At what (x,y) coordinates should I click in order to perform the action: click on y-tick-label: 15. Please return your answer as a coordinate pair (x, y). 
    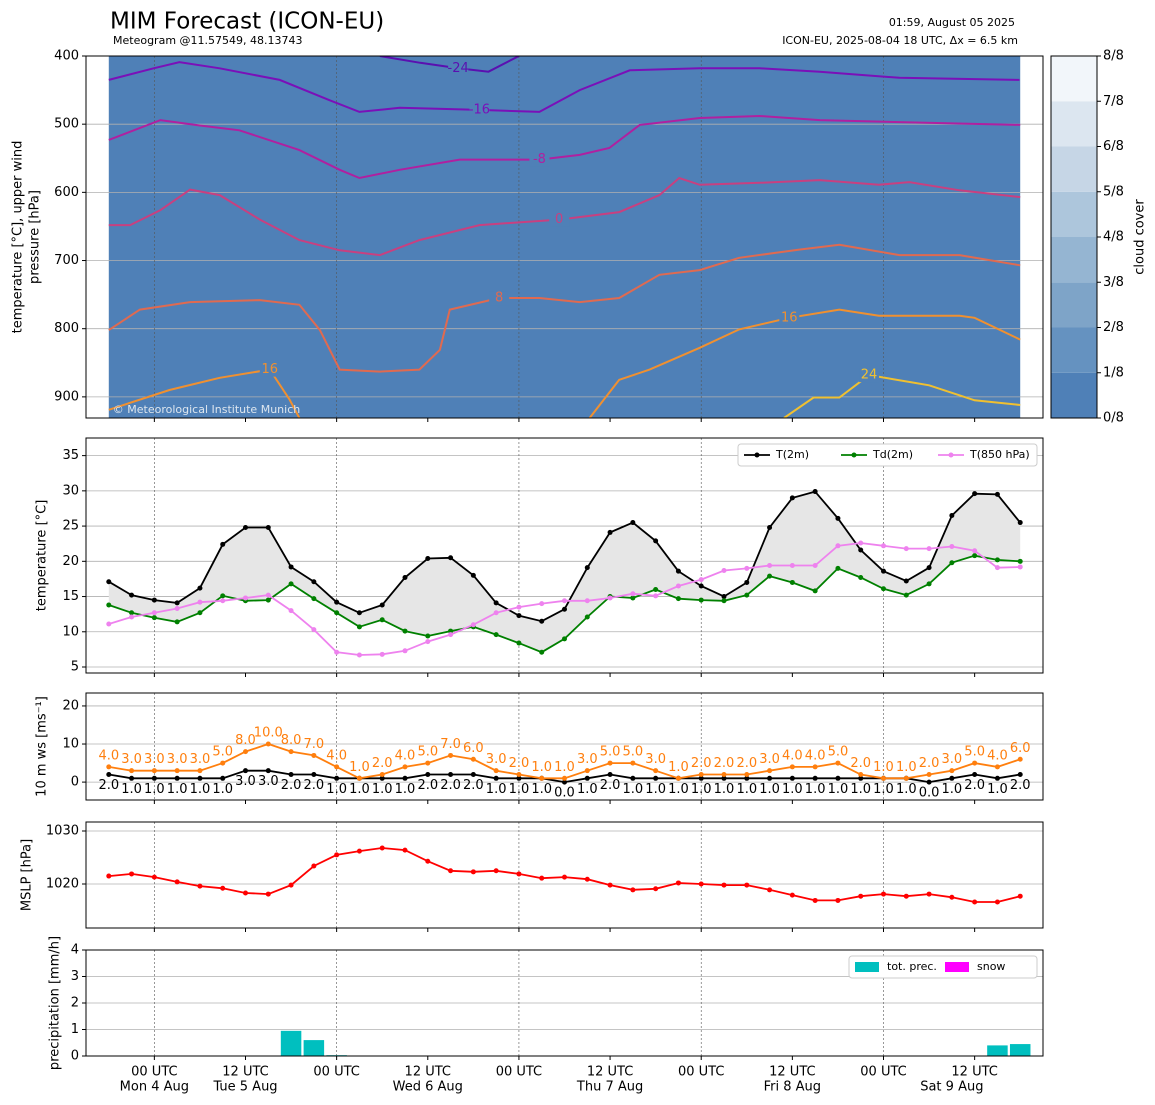
    Looking at the image, I should click on (70, 596).